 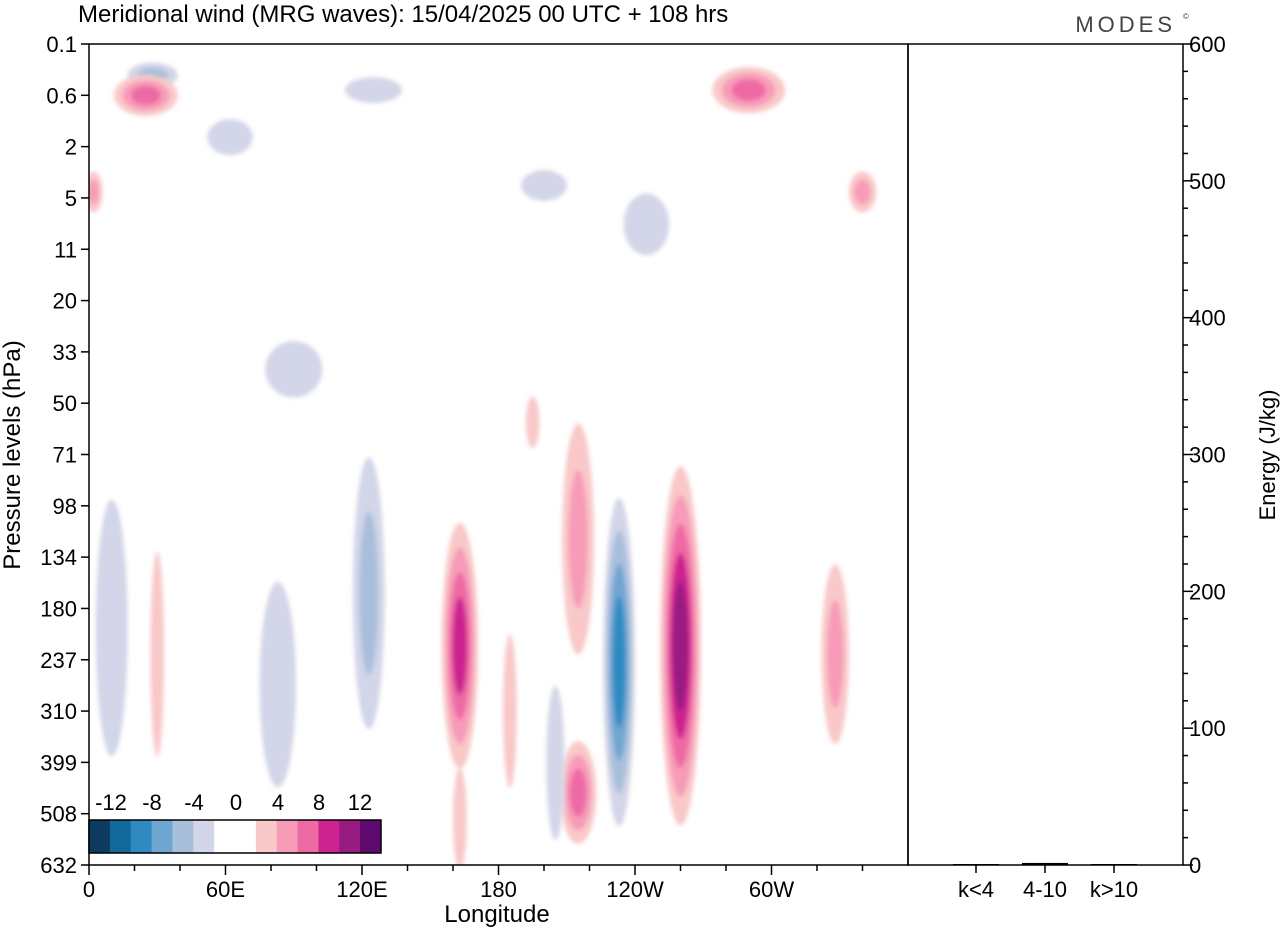 What do you see at coordinates (1267, 455) in the screenshot?
I see `energy-axis-label: Energy (J/kg)` at bounding box center [1267, 455].